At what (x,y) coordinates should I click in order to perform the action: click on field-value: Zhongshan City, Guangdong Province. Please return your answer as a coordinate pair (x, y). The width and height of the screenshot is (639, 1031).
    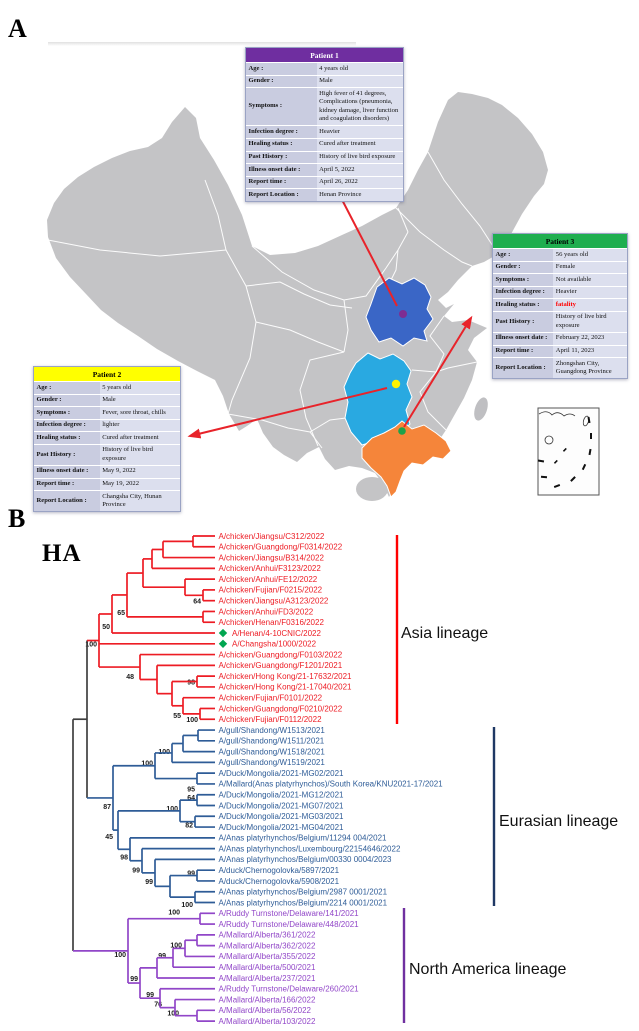
    Looking at the image, I should click on (590, 368).